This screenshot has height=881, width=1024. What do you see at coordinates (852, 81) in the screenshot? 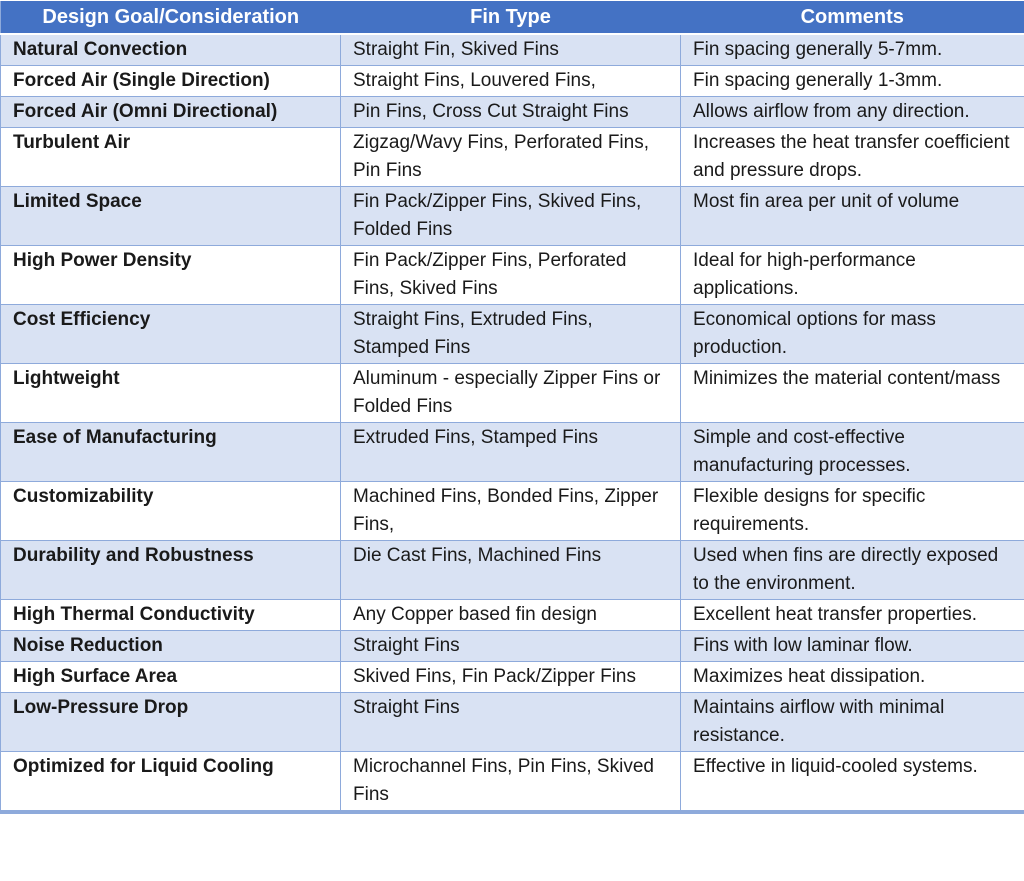
I see `comments-cell: Fin spacing generally 1-3mm.` at bounding box center [852, 81].